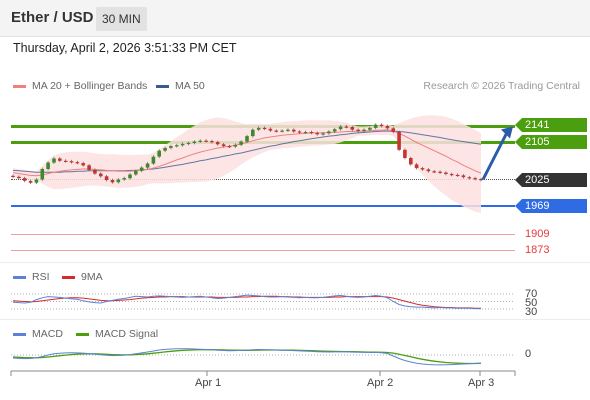 The image size is (590, 400). Describe the element at coordinates (551, 142) in the screenshot. I see `resistance-label-2: 2105` at that location.